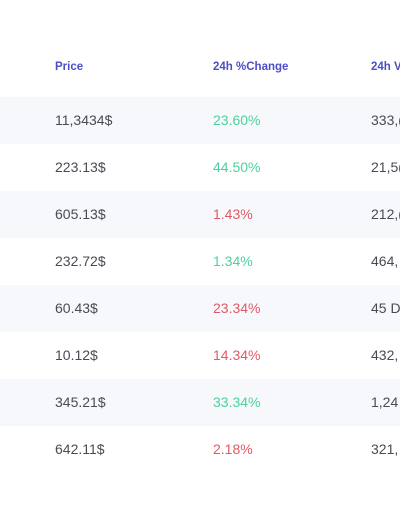 This screenshot has width=400, height=516. What do you see at coordinates (69, 67) in the screenshot?
I see `column-header-price: Price` at bounding box center [69, 67].